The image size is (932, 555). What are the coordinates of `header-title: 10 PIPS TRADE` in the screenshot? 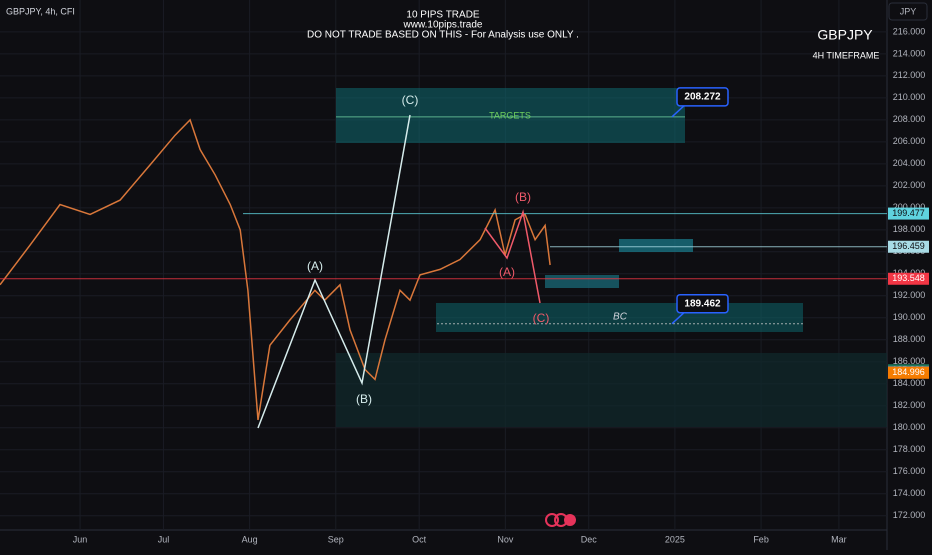 It's located at (443, 15).